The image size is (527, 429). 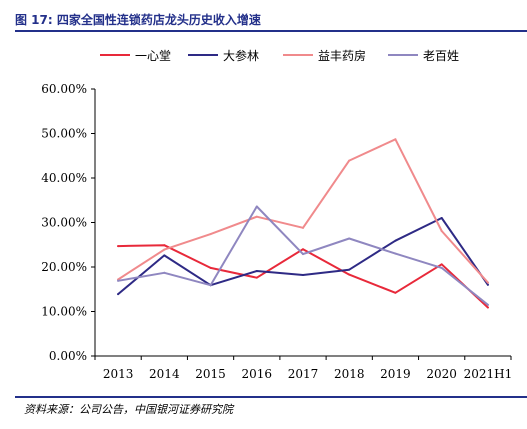 I want to click on legend-label: 益丰药房, so click(x=342, y=55).